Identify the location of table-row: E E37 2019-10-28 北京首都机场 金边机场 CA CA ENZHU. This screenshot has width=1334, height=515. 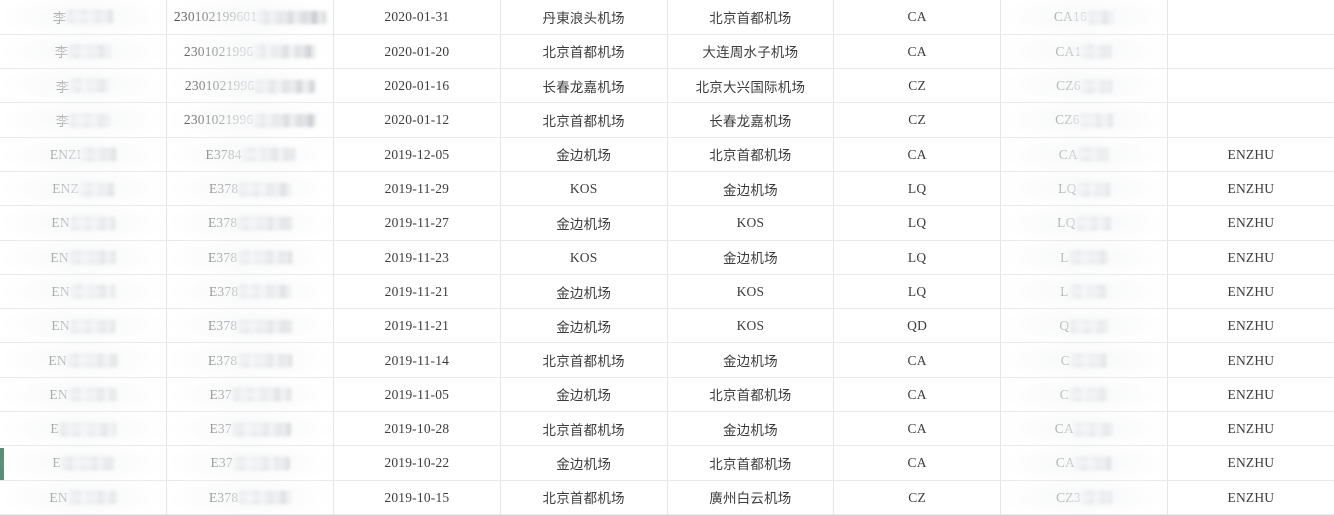
(667, 429).